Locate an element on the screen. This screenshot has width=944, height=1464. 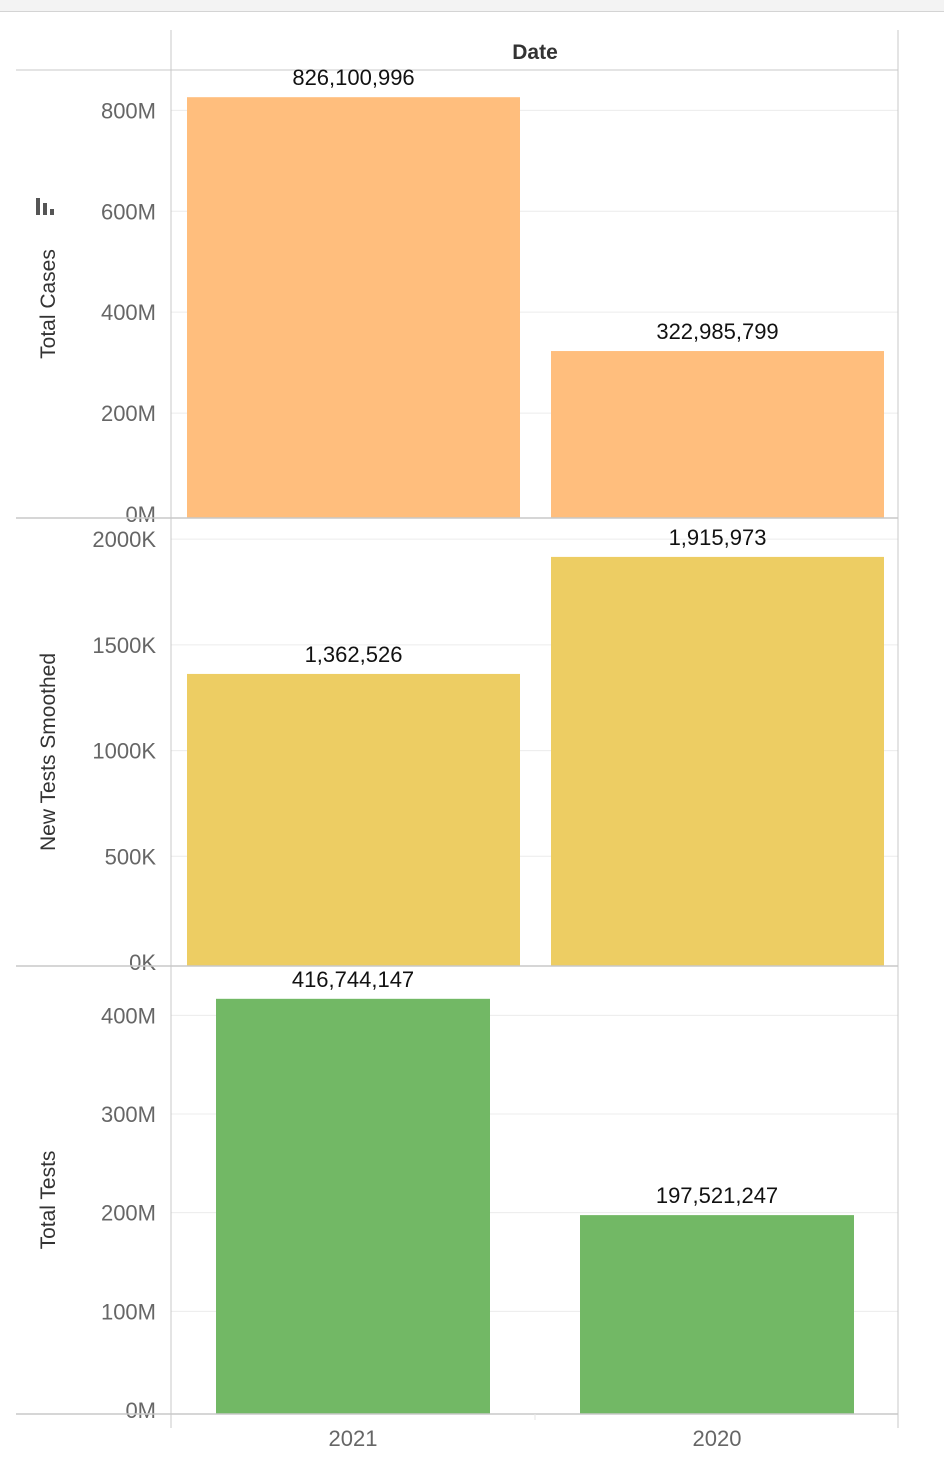
y-tick-label: 1500K is located at coordinates (124, 645).